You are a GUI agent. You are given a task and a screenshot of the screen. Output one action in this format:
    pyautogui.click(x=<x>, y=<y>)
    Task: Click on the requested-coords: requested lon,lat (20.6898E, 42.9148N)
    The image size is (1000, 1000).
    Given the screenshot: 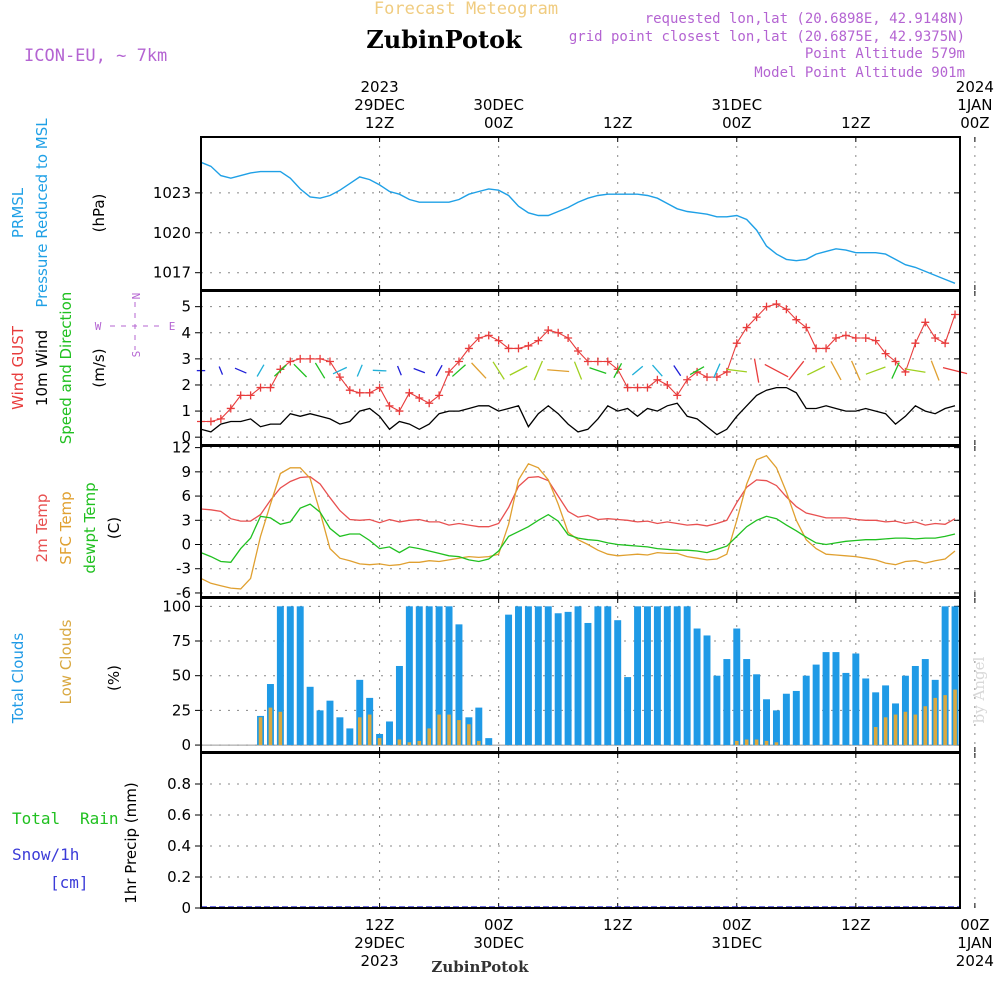 What is the action you would take?
    pyautogui.click(x=805, y=19)
    